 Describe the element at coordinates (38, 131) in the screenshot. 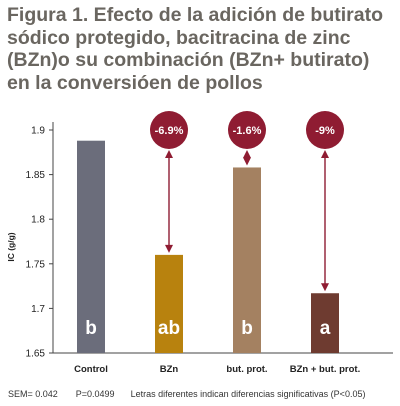

I see `y-tick-label: 1.9` at that location.